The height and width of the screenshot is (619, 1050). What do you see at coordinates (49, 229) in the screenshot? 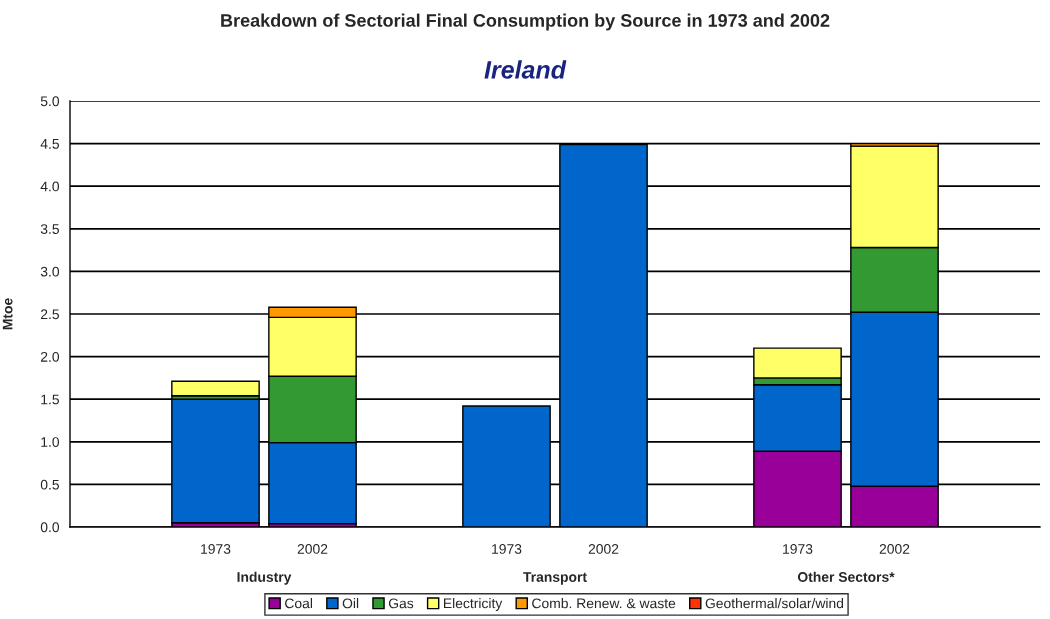
I see `y-tick-label: 3.5` at bounding box center [49, 229].